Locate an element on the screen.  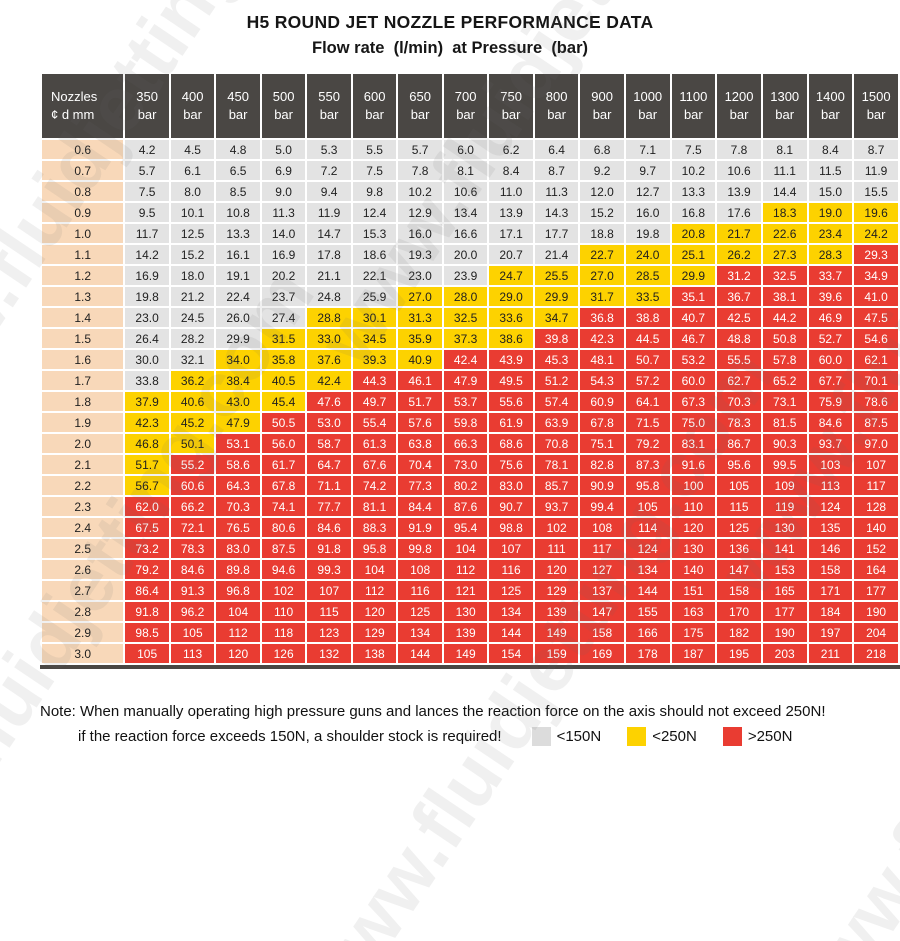
flow-value-cell: 12.5 is located at coordinates (192, 233).